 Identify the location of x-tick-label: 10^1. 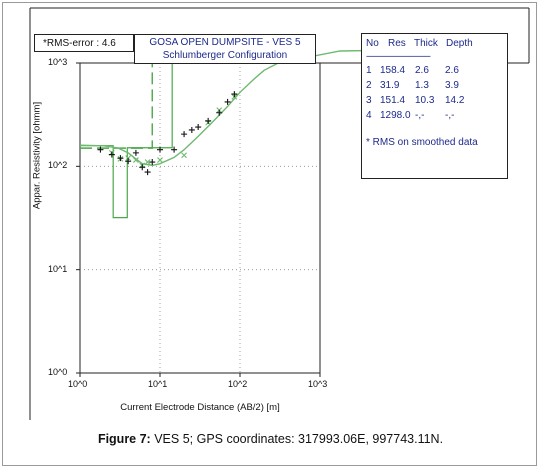
(158, 384).